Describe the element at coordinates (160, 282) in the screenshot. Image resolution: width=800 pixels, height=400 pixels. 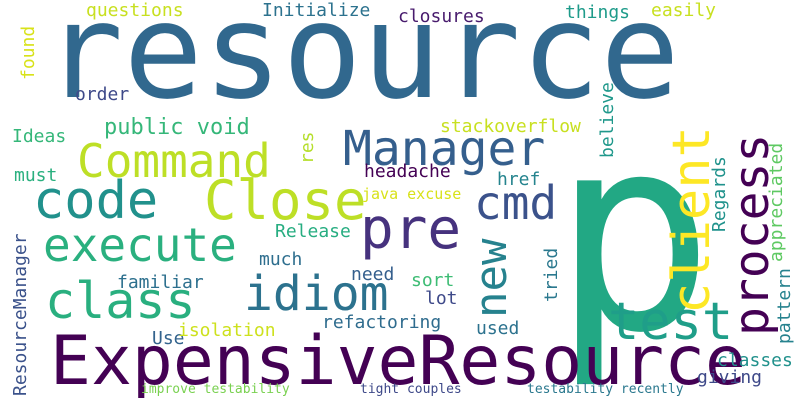
I see `word-familiar: familiar` at that location.